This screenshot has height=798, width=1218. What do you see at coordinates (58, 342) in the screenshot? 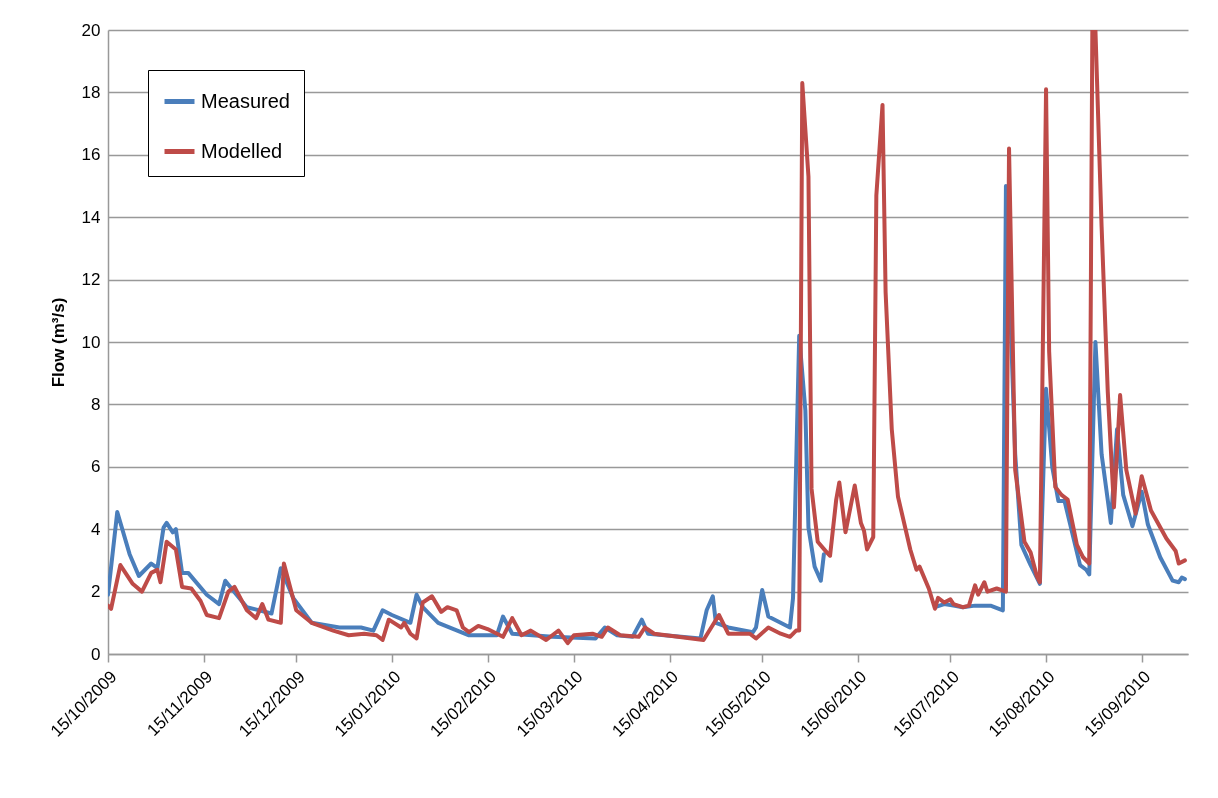
I see `y-axis-title: Flow (m³/s)` at bounding box center [58, 342].